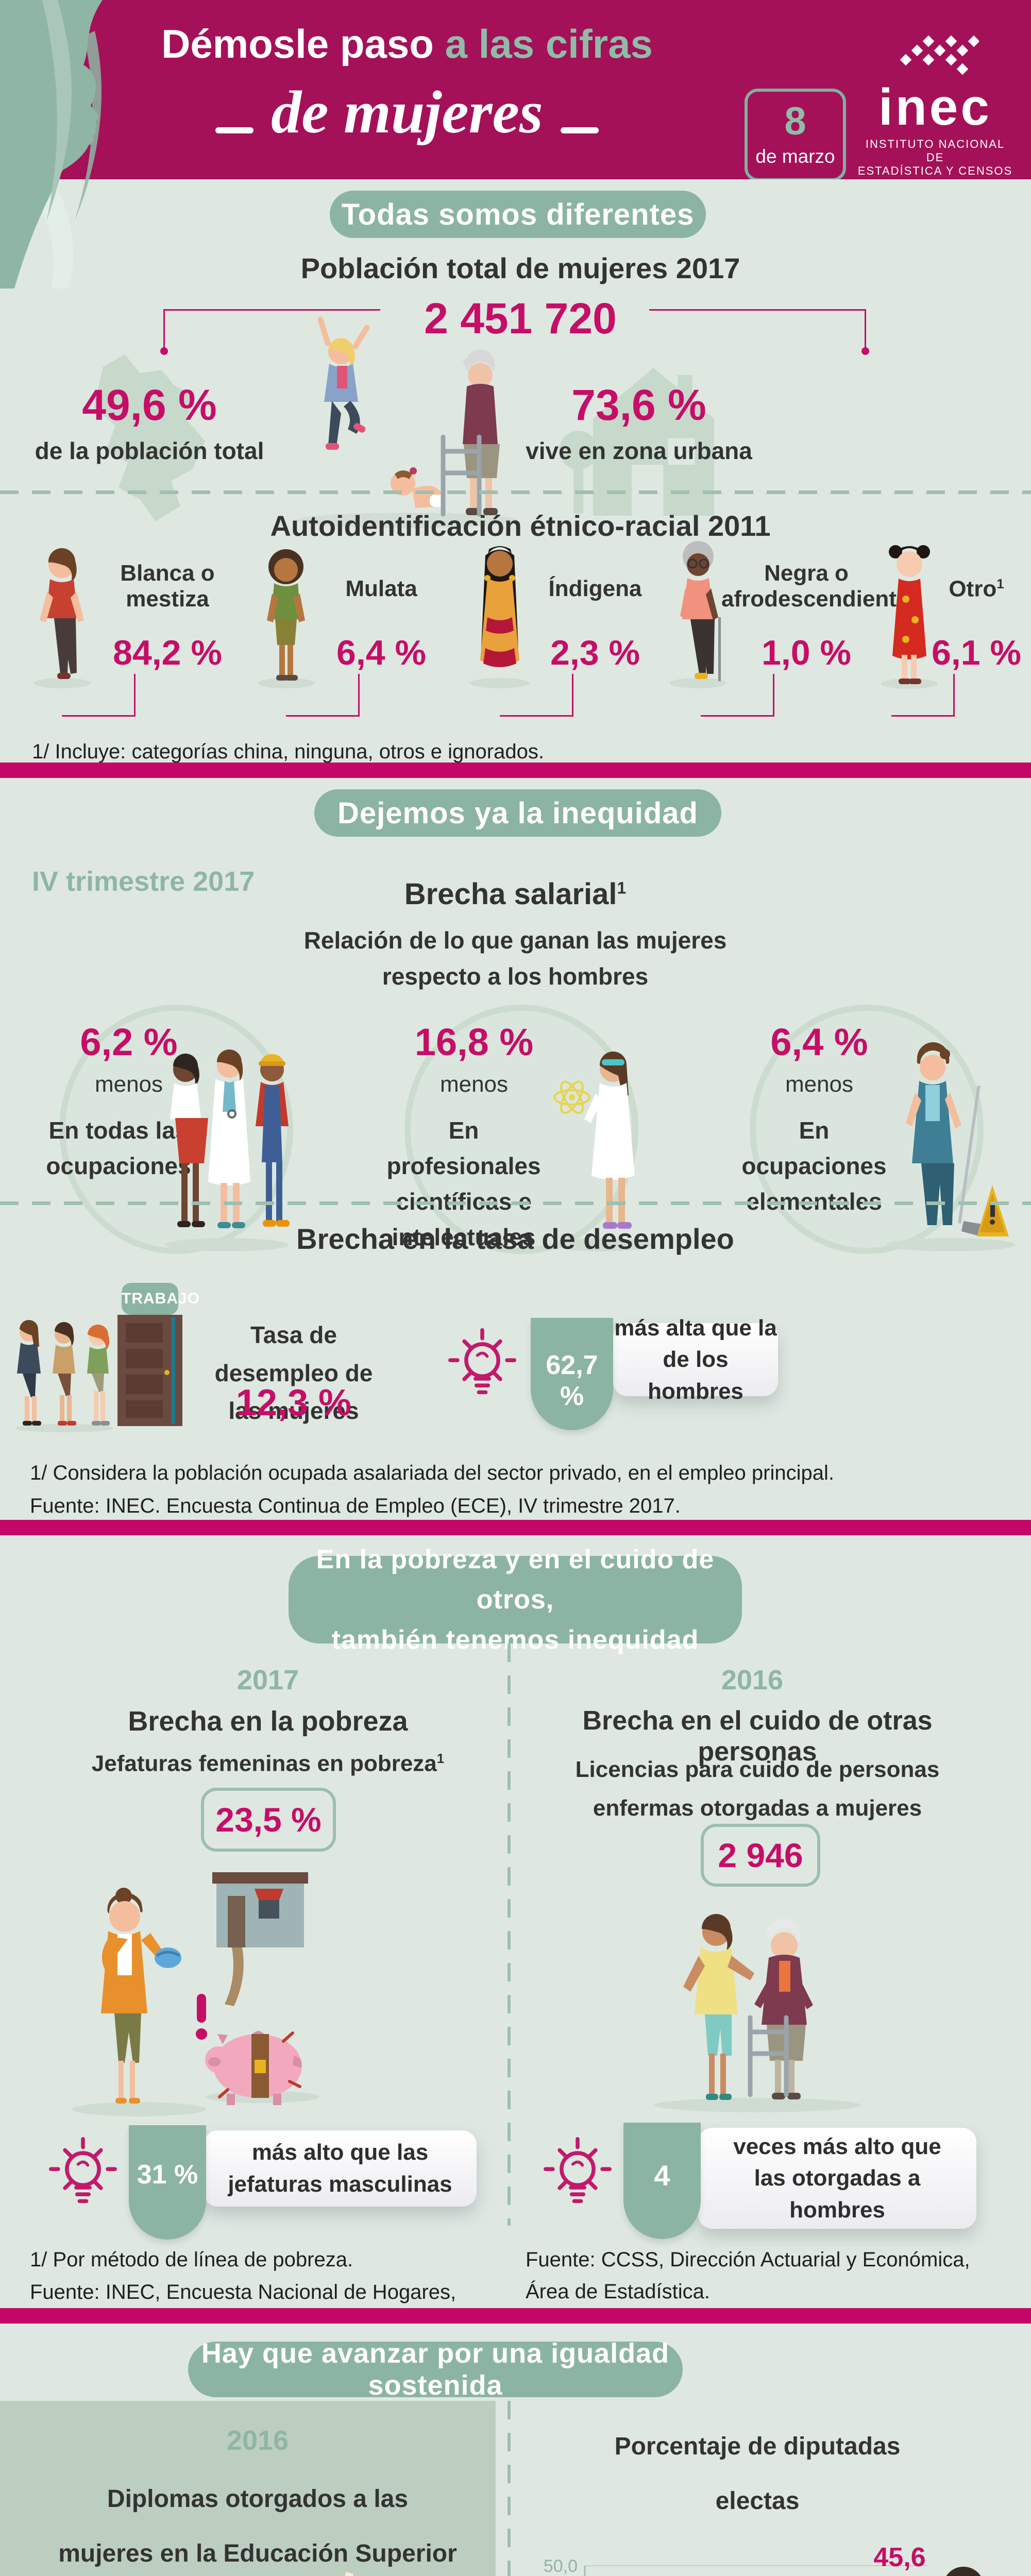 Image resolution: width=1031 pixels, height=2576 pixels. Describe the element at coordinates (509, 1934) in the screenshot. I see `column-dashed-separator` at that location.